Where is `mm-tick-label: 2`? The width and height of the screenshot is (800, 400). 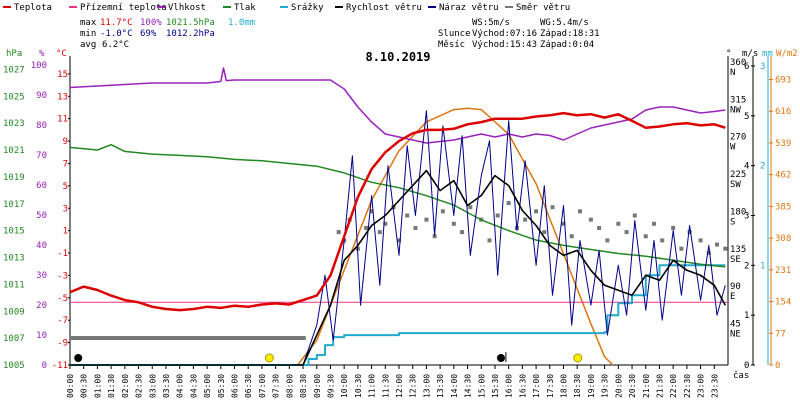 mm-tick-label: 2 is located at coordinates (762, 167).